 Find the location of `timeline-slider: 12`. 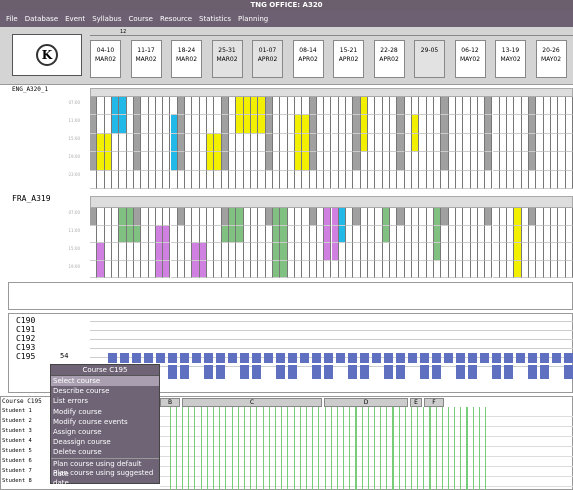

timeline-slider: 12 is located at coordinates (331, 32).